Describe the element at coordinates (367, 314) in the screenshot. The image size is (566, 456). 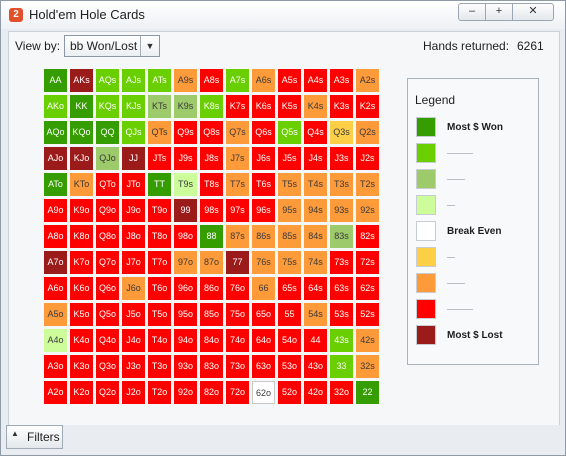
I see `hand-cell-52s: 52s` at that location.